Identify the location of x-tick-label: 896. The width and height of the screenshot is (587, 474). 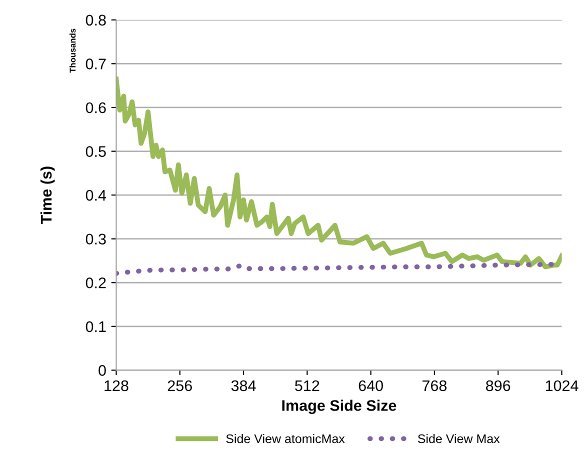
(498, 386).